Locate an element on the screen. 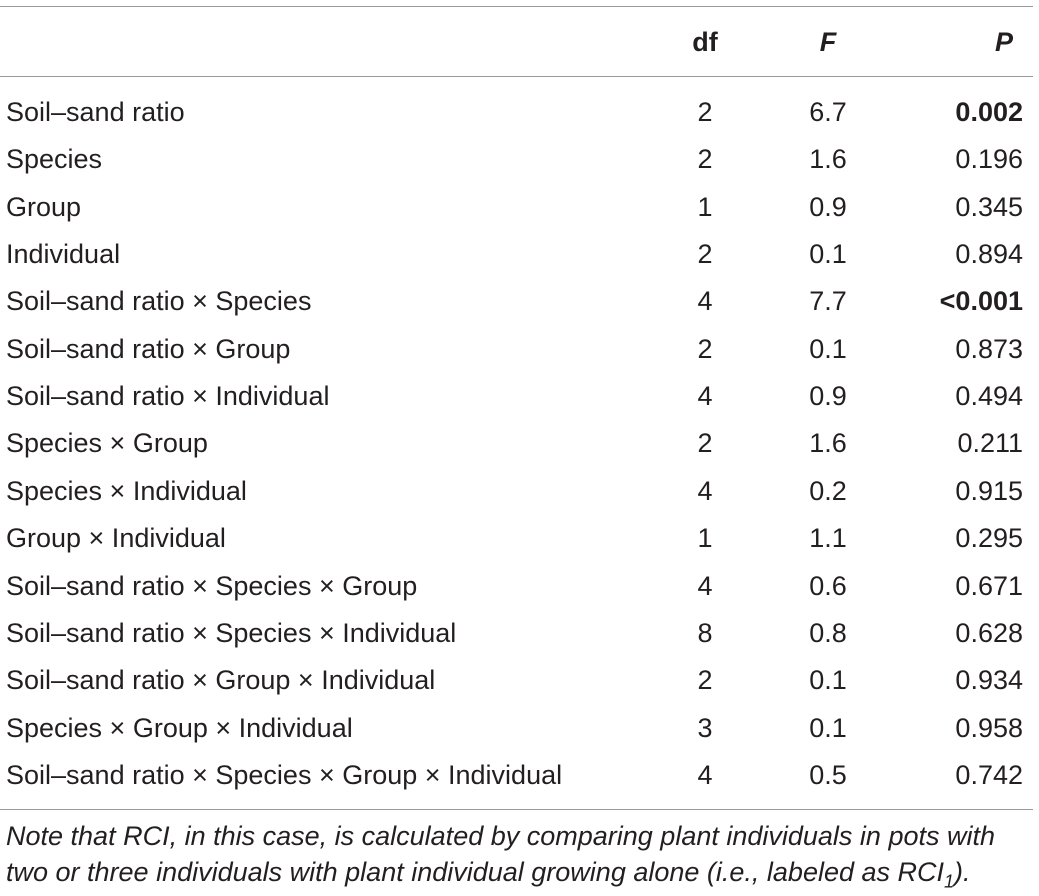 The width and height of the screenshot is (1039, 896). row-p: 0.494 is located at coordinates (989, 396).